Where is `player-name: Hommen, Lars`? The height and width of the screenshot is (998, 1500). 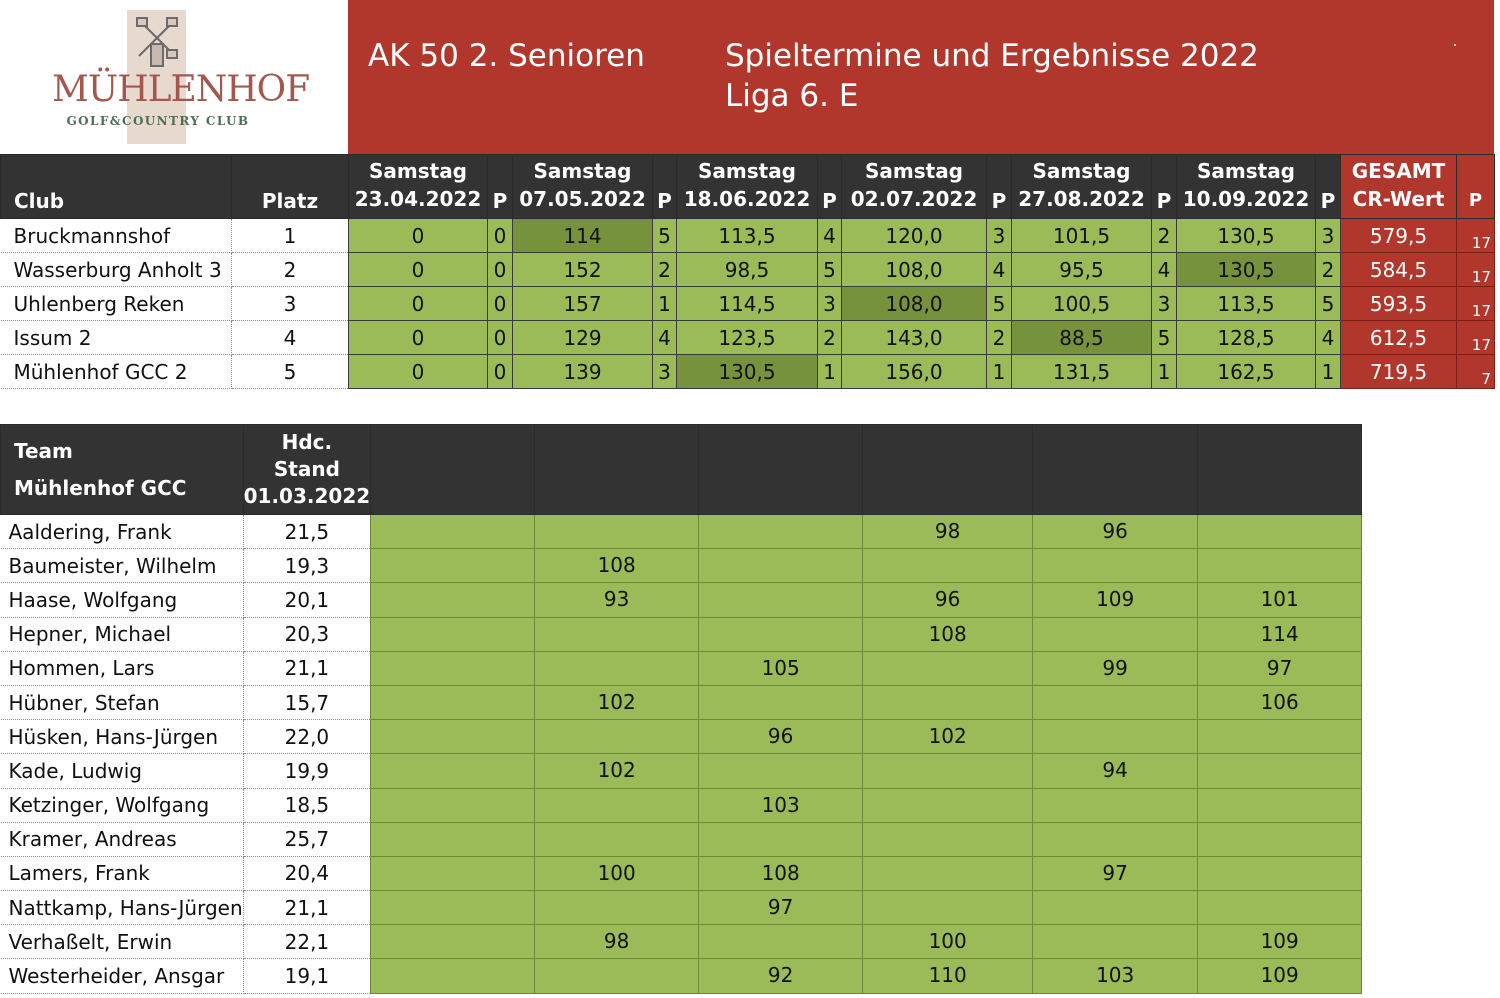 player-name: Hommen, Lars is located at coordinates (122, 668).